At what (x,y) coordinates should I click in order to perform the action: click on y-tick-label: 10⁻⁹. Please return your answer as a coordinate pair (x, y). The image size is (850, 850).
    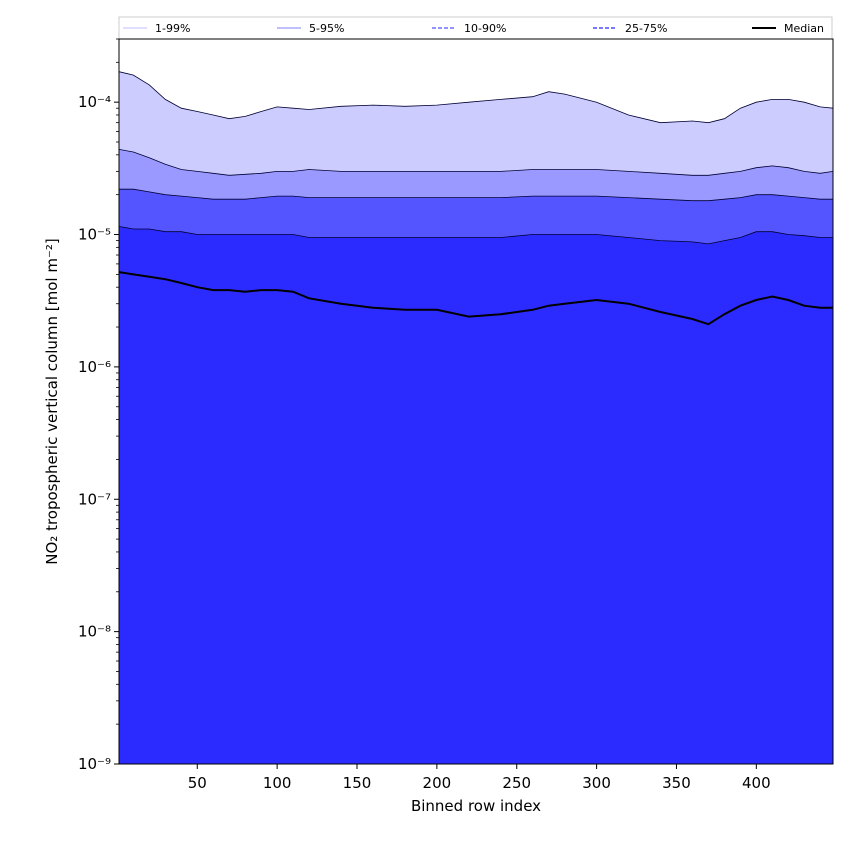
    Looking at the image, I should click on (94, 764).